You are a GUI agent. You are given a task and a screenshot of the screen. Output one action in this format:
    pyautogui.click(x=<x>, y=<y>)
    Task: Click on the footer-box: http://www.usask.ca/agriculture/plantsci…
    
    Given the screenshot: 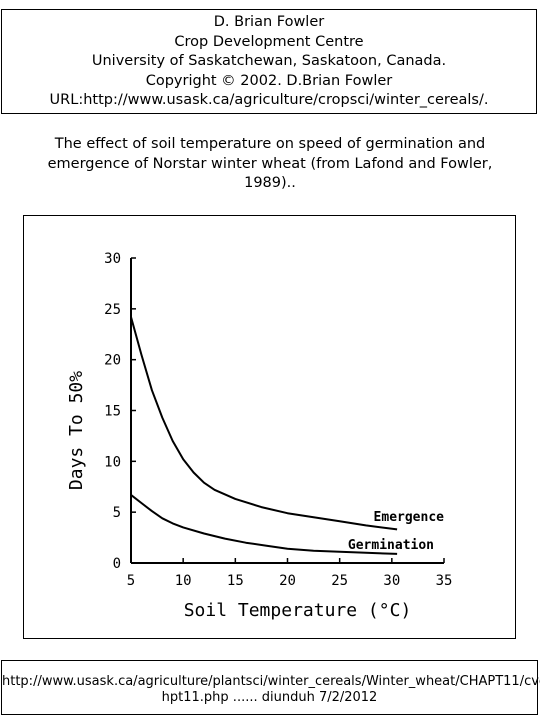 What is the action you would take?
    pyautogui.click(x=270, y=687)
    